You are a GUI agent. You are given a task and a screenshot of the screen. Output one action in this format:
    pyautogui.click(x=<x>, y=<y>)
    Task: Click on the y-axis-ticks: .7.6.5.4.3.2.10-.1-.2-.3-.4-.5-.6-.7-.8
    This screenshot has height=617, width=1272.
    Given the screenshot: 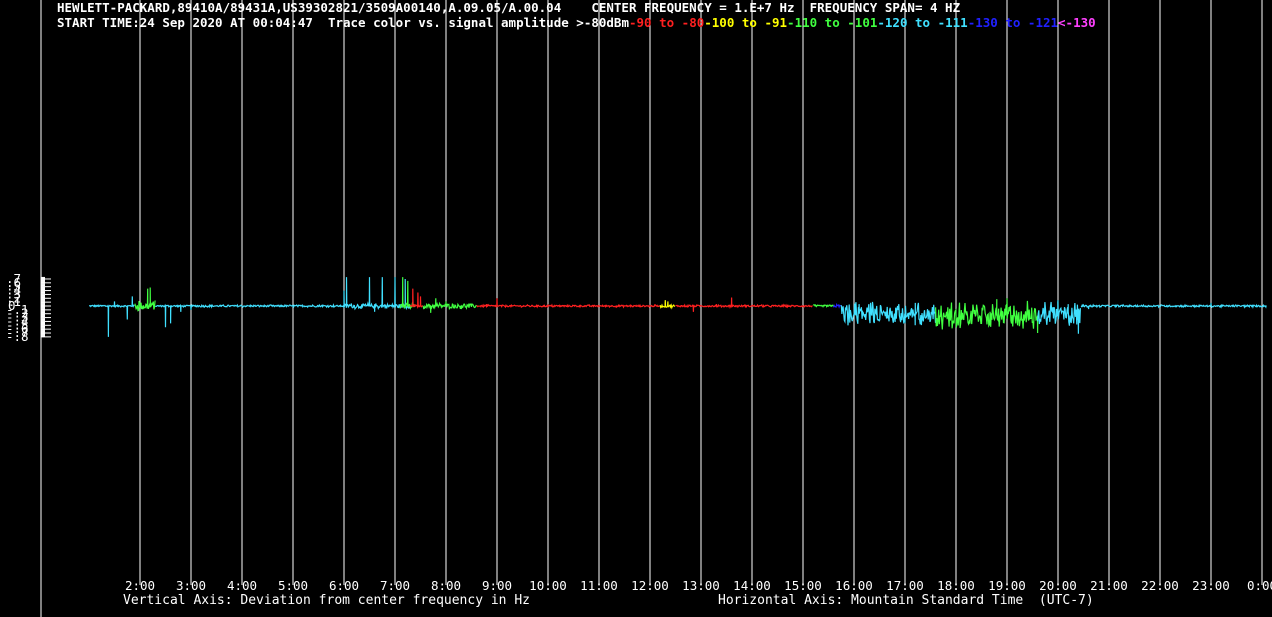 What is the action you would take?
    pyautogui.click(x=28, y=308)
    